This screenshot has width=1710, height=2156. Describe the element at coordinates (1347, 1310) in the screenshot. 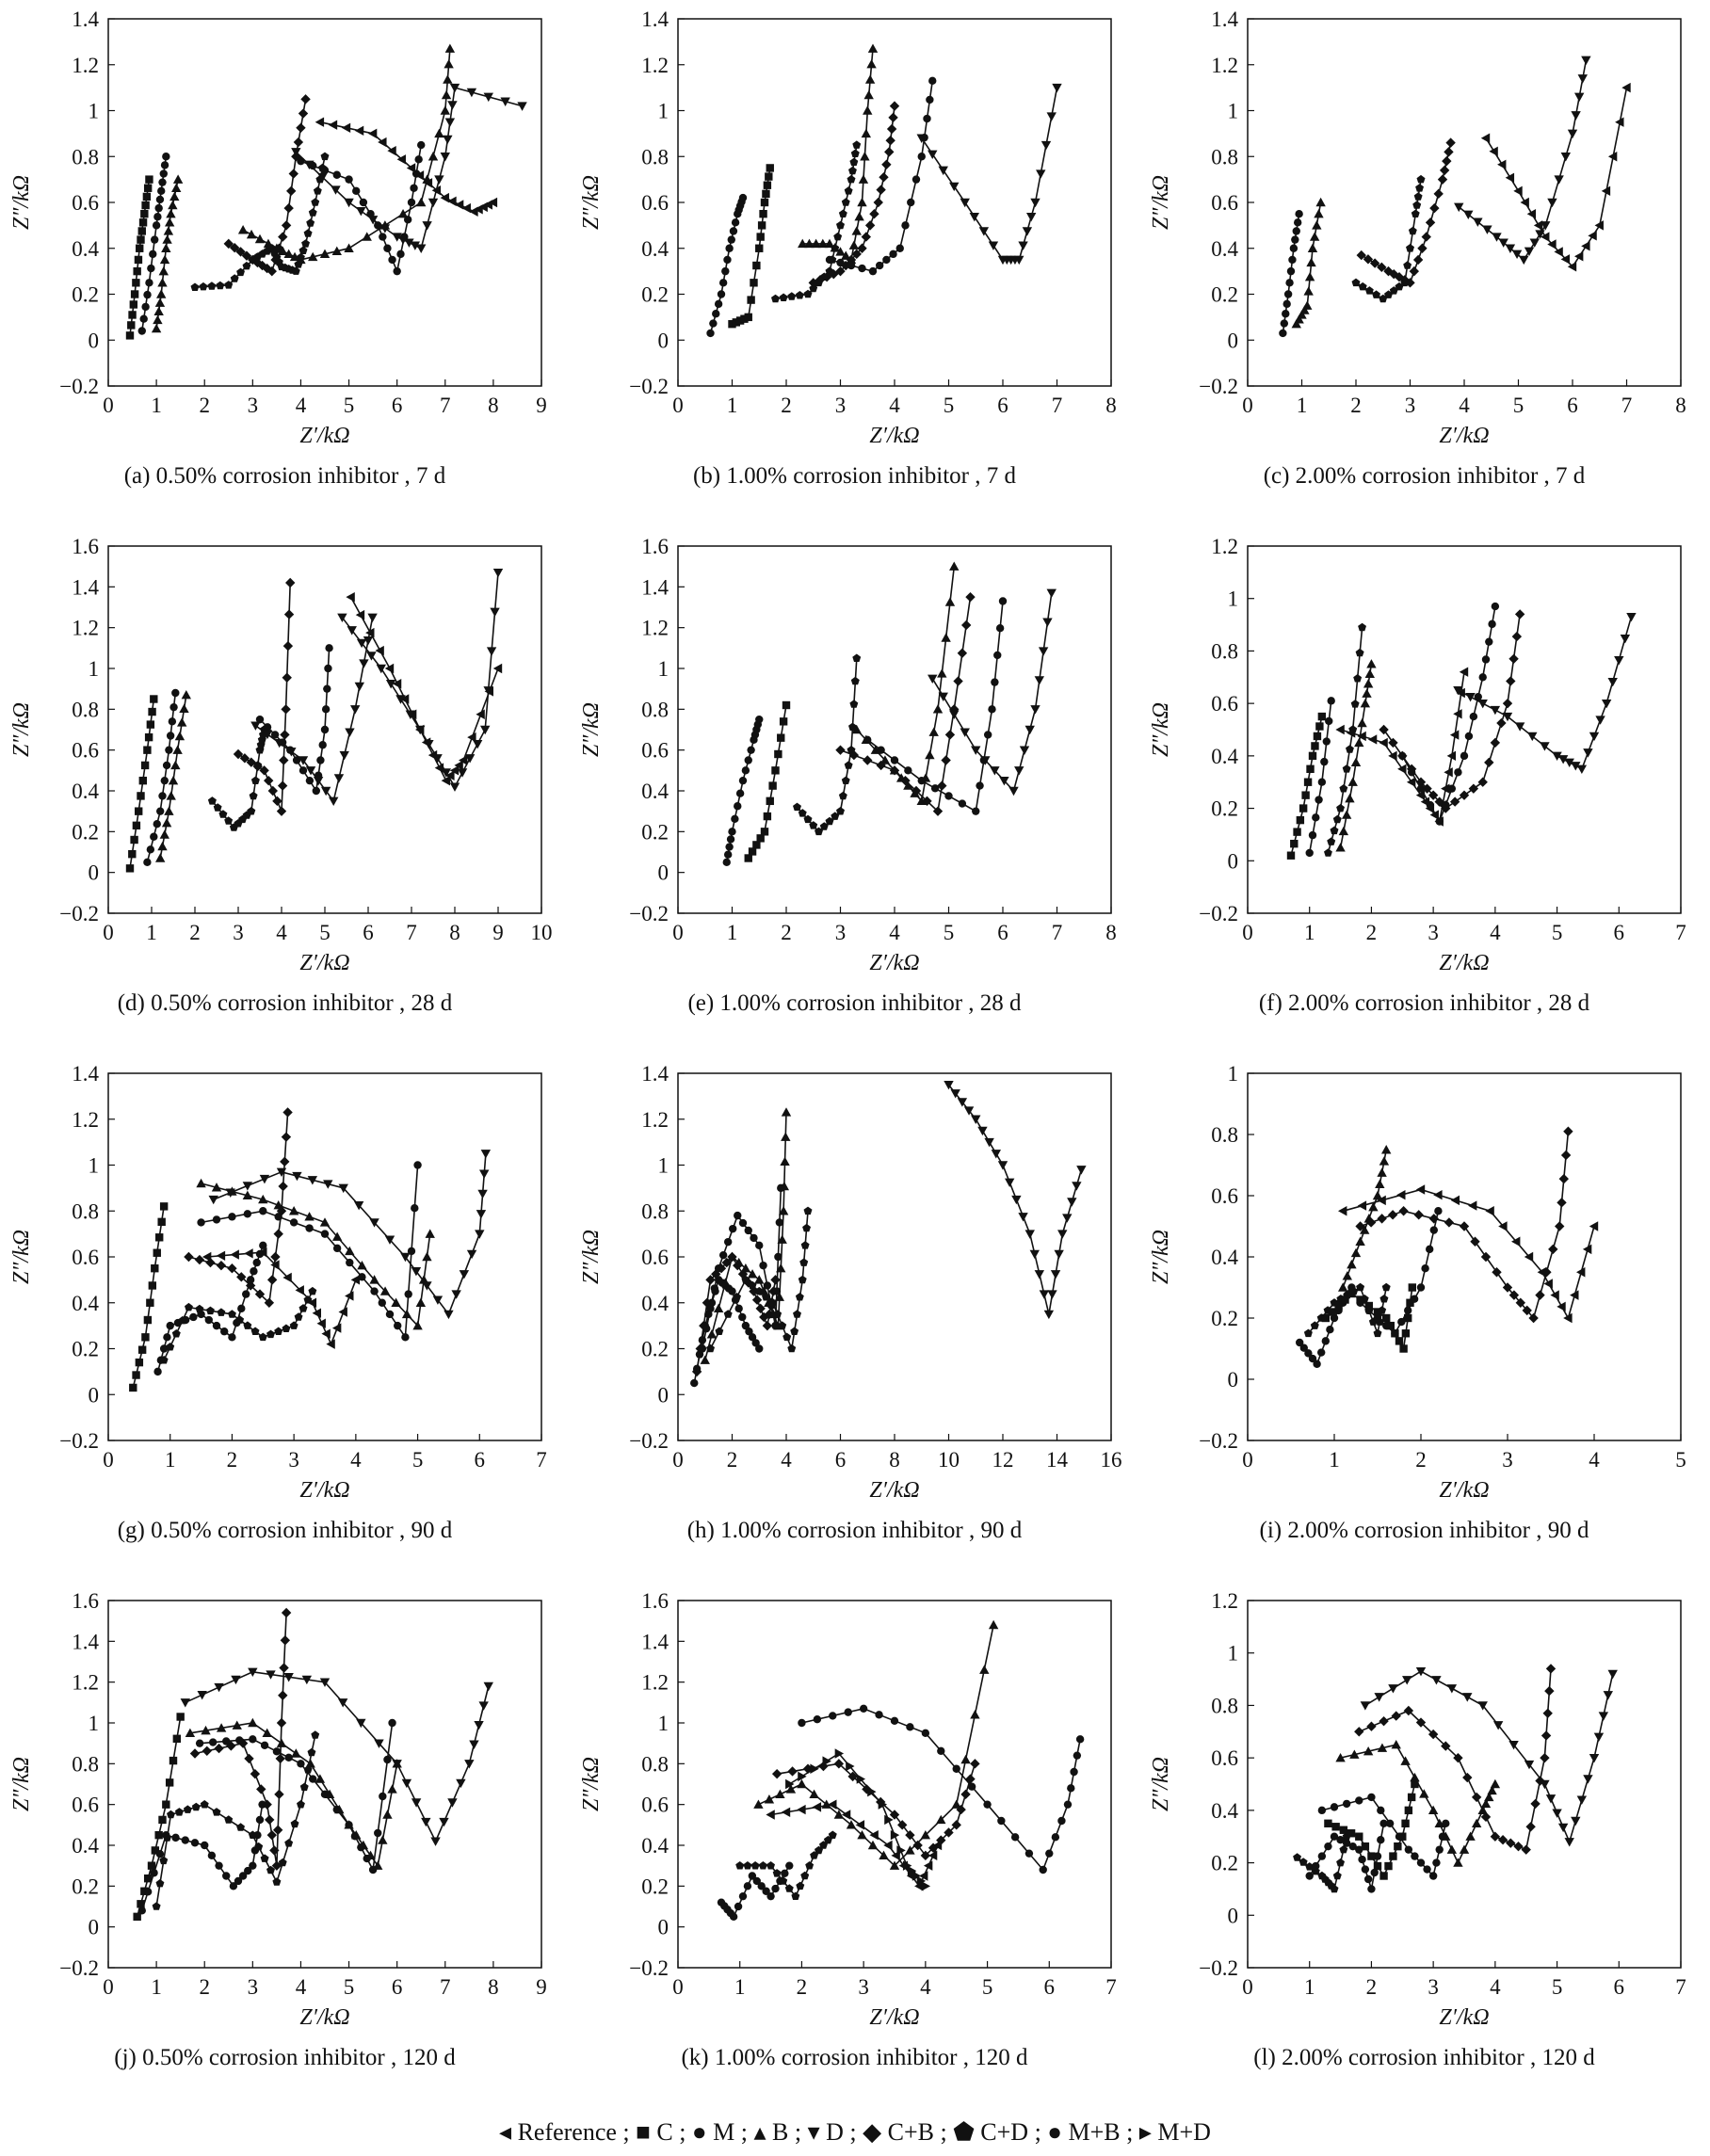

I see `series-1-pentagon` at that location.